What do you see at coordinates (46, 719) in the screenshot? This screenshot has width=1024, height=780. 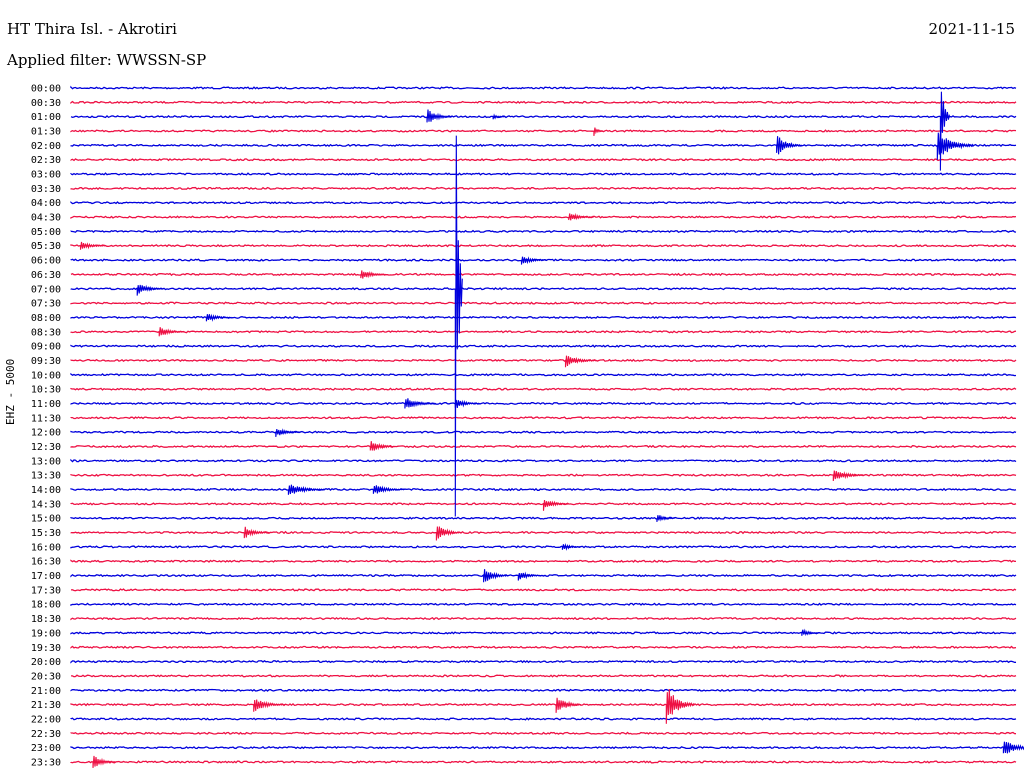 I see `row-time-label: 22:00` at bounding box center [46, 719].